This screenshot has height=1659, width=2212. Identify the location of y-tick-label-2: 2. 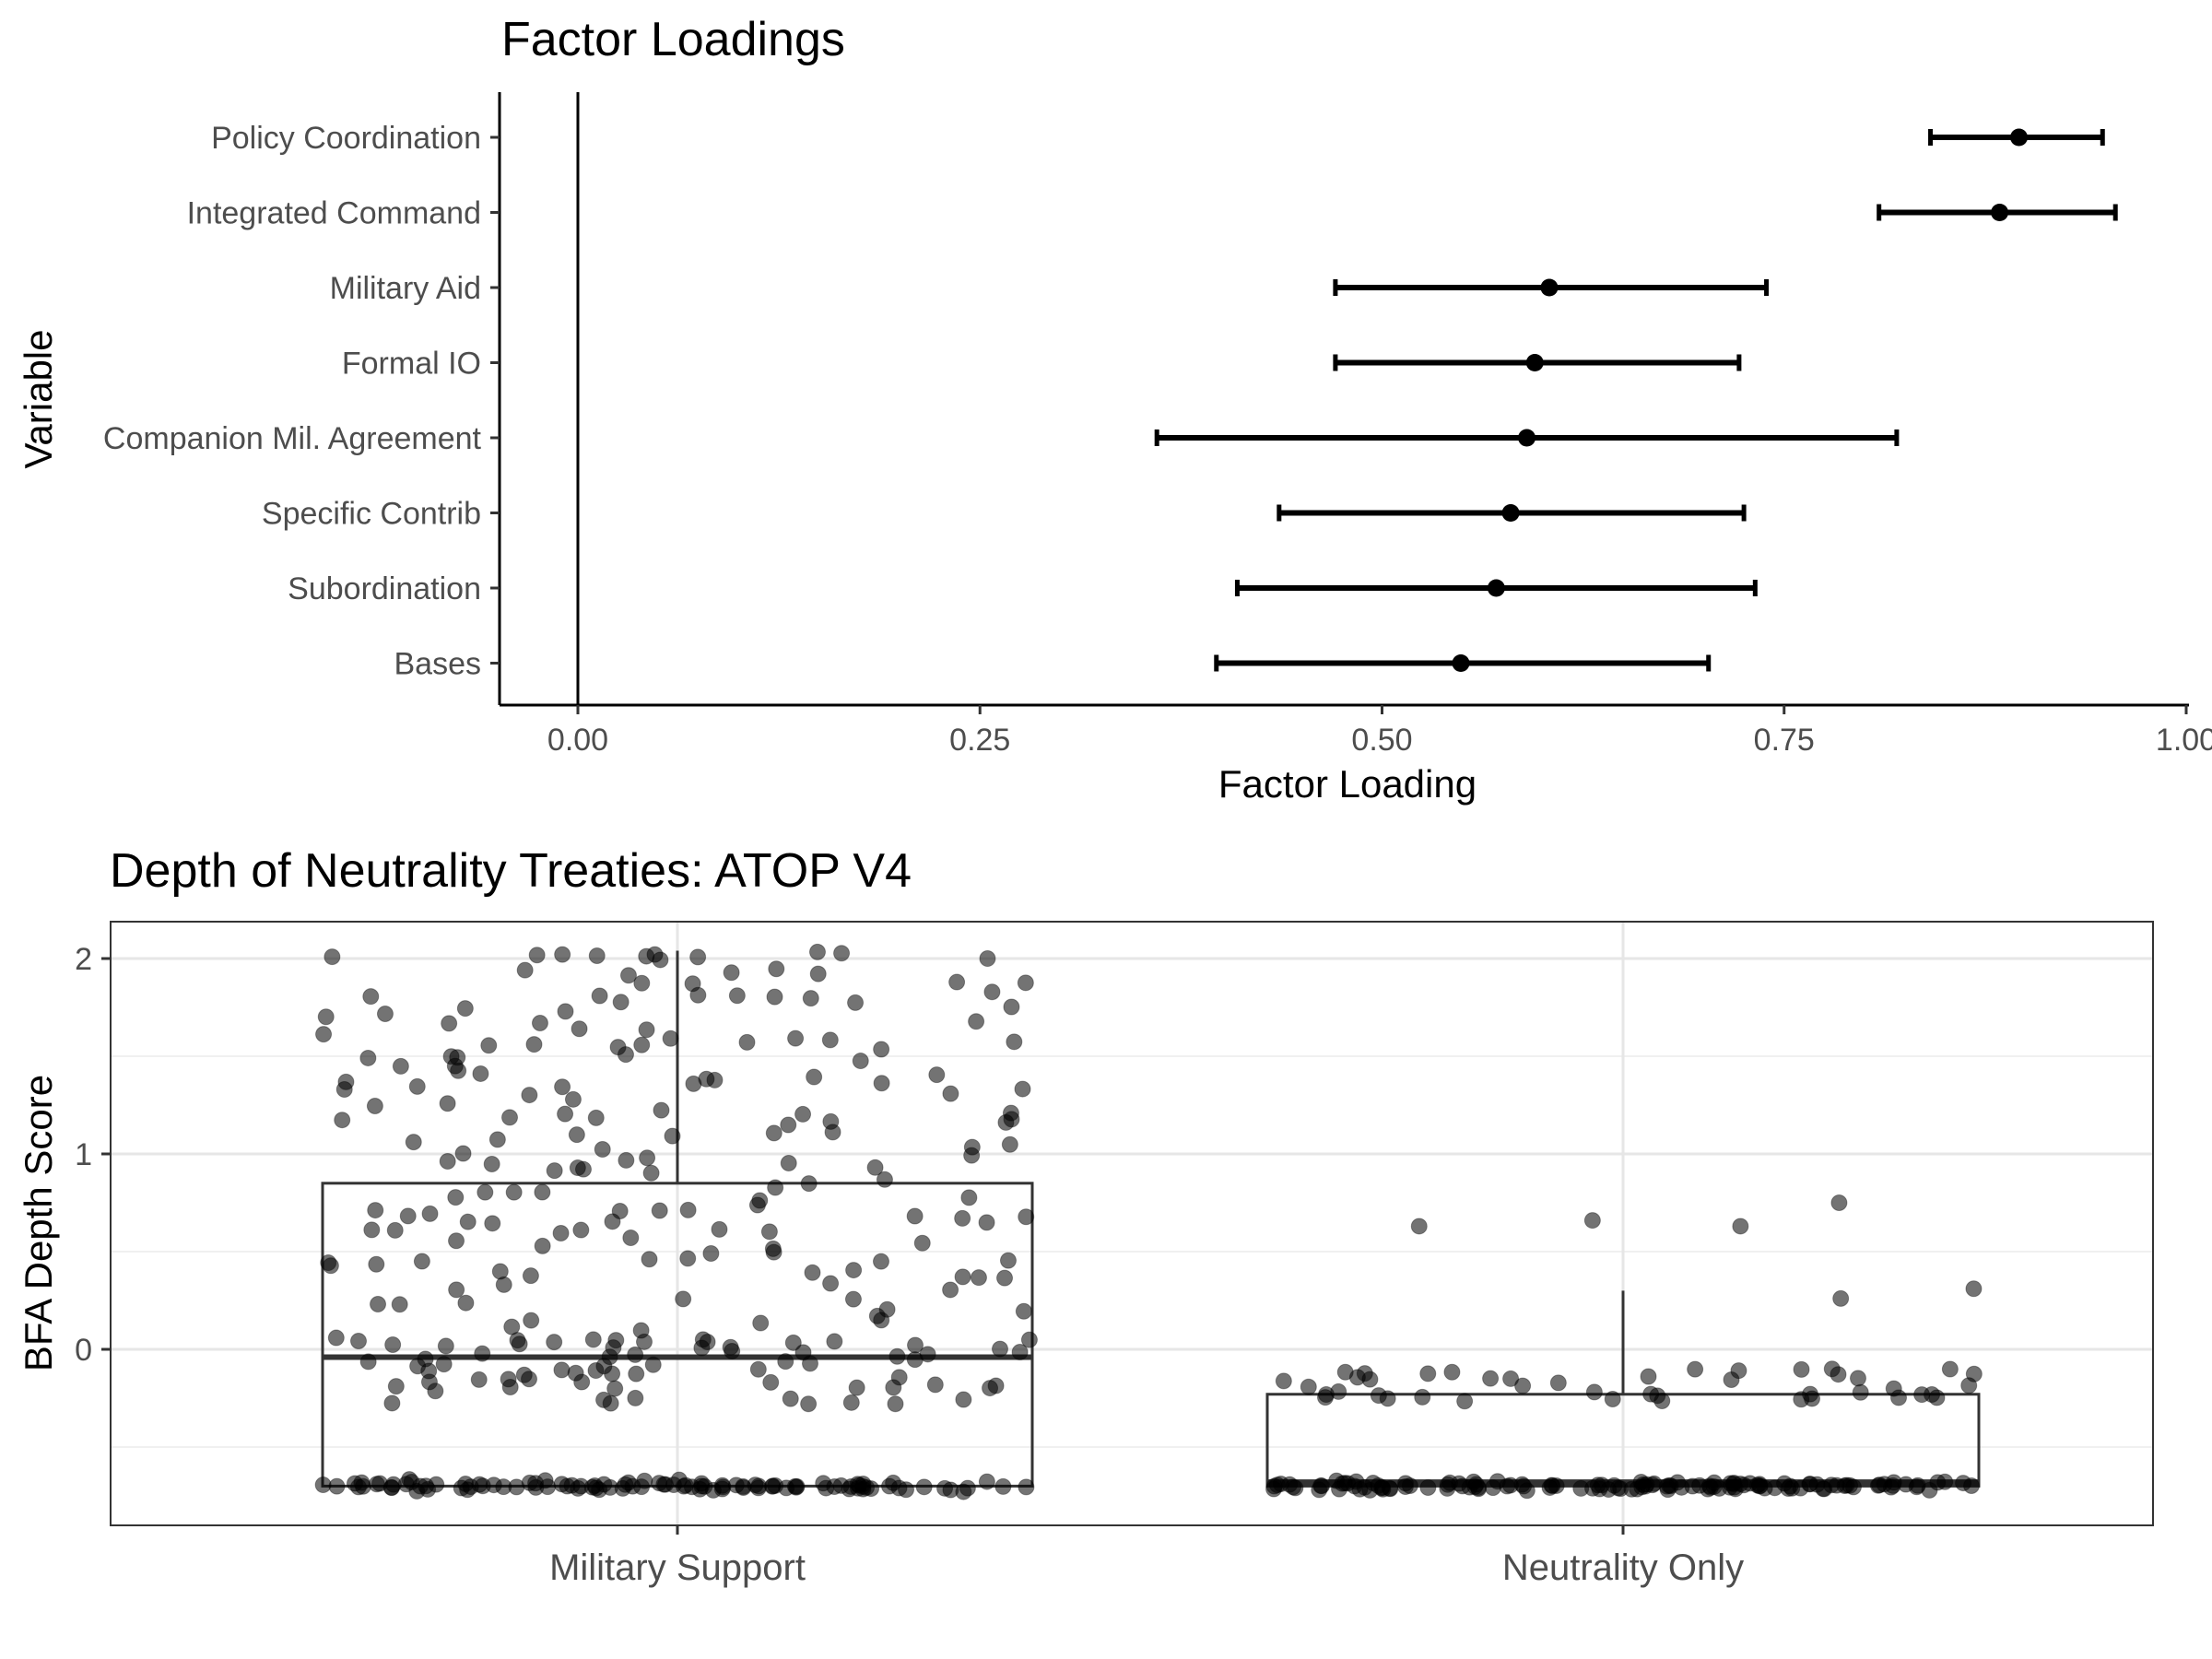
(83, 959).